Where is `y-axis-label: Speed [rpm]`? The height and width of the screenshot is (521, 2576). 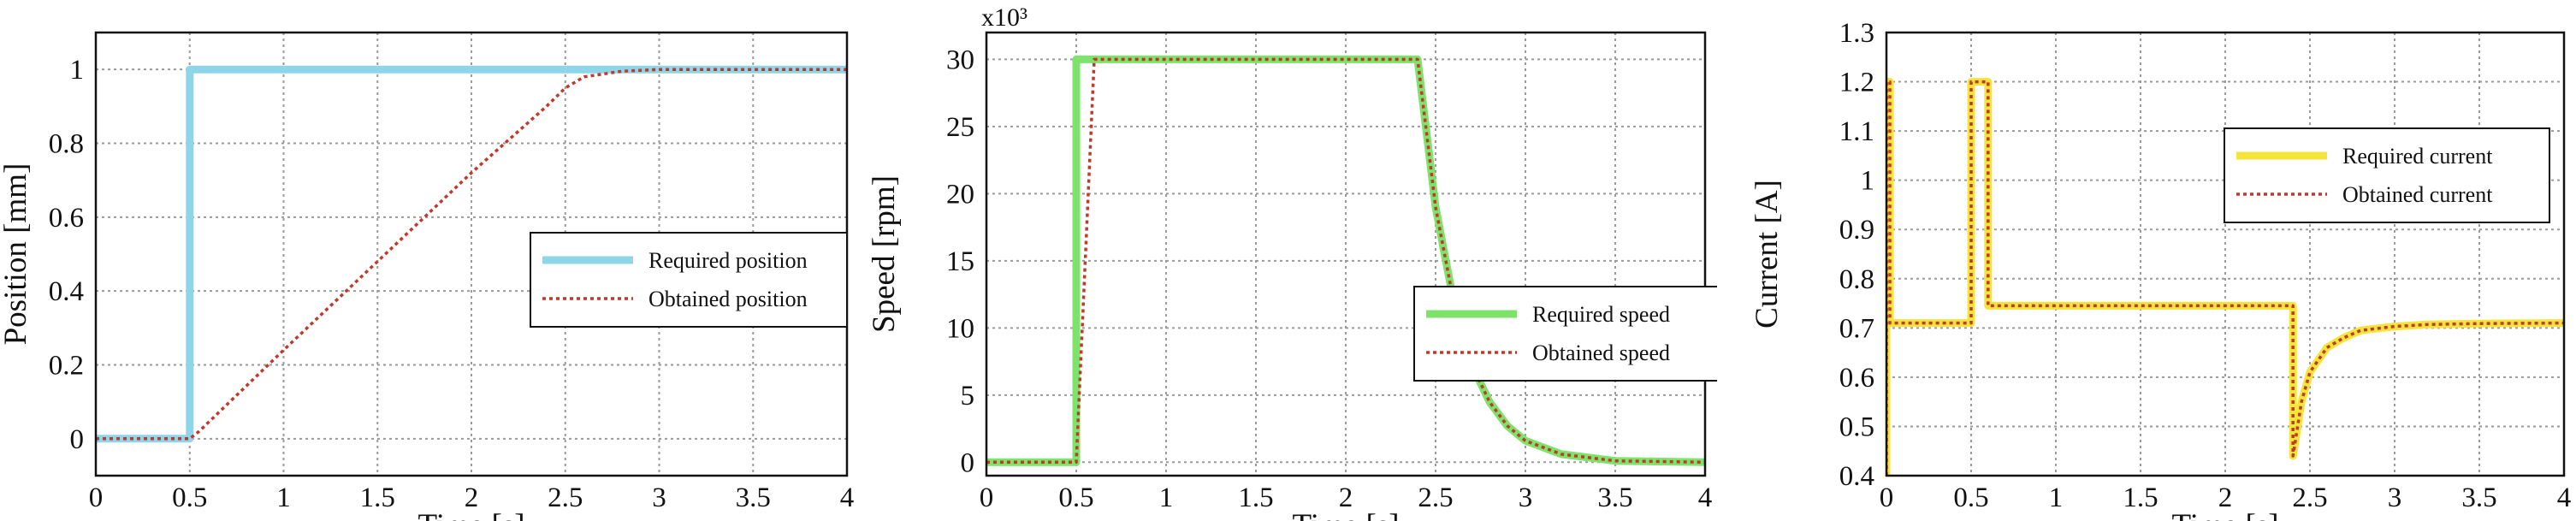 y-axis-label: Speed [rpm] is located at coordinates (885, 254).